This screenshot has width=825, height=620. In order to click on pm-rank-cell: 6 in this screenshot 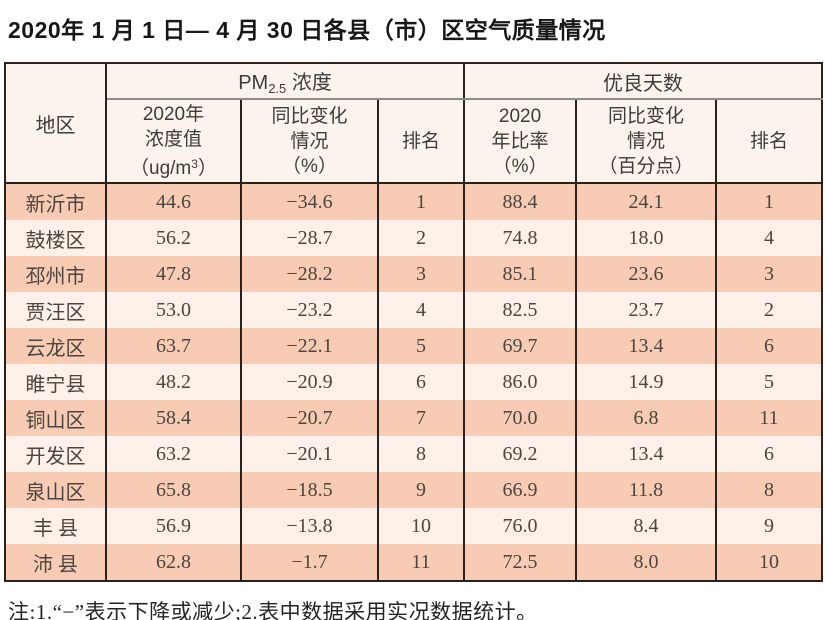, I will do `click(421, 382)`.